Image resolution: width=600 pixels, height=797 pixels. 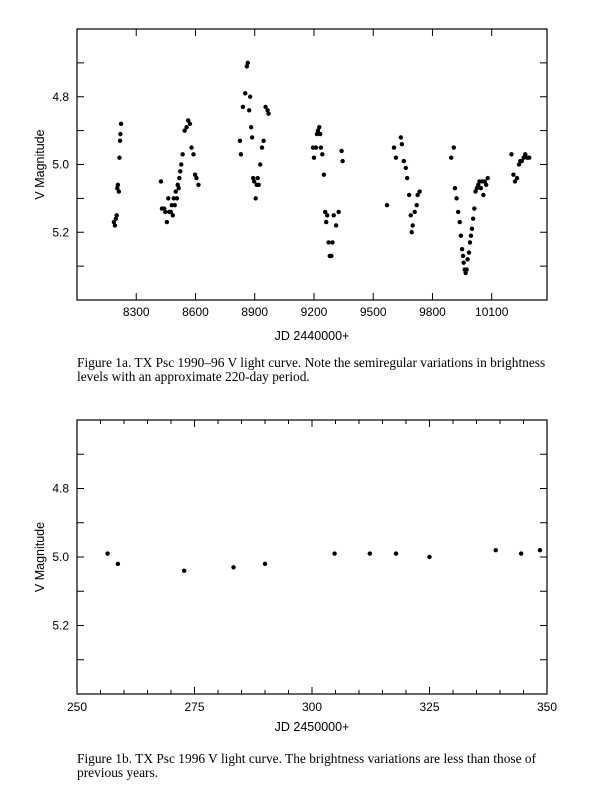 What do you see at coordinates (432, 312) in the screenshot?
I see `x-tick-label: 9800` at bounding box center [432, 312].